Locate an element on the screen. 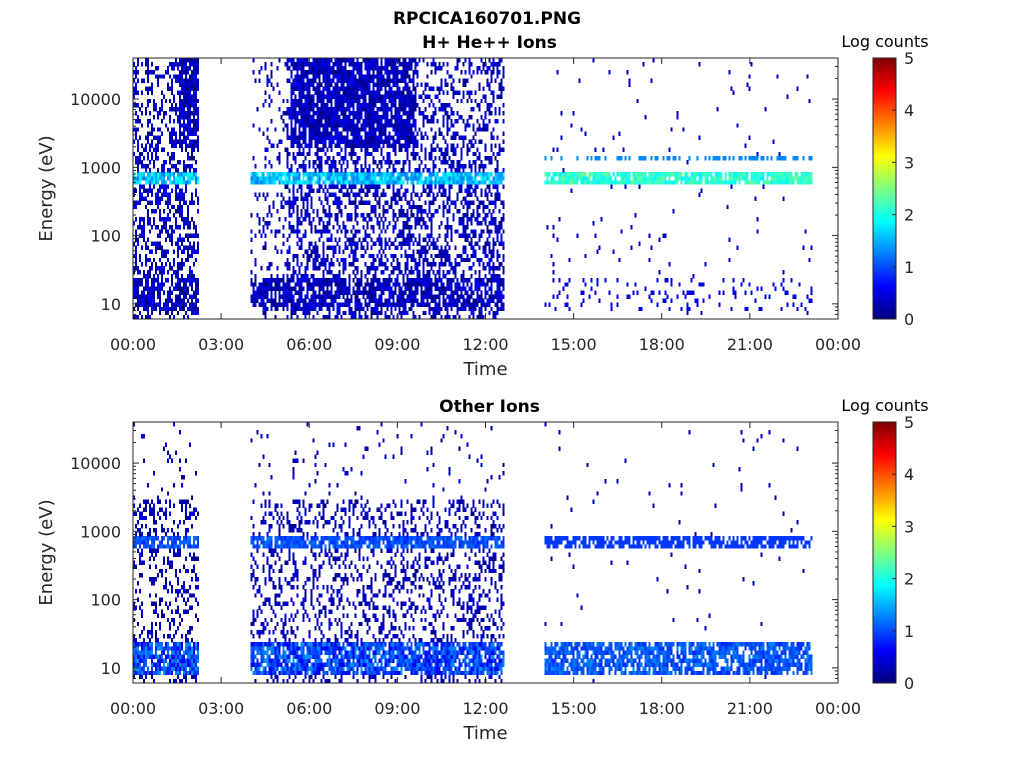  figure-main-title: RPCICA160701.PNG is located at coordinates (487, 19).